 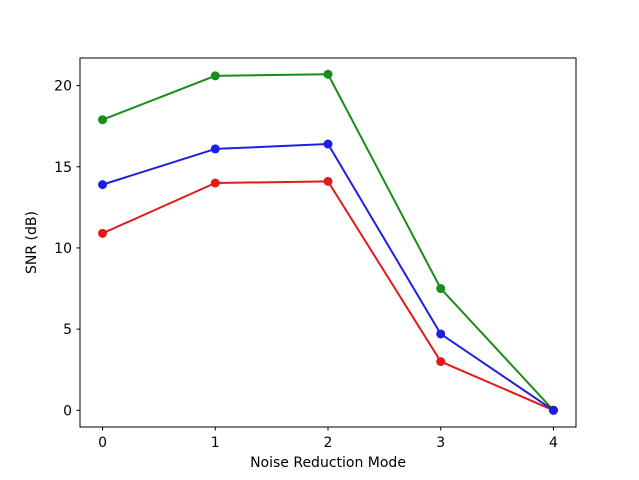 I want to click on y-tick-label: 5, so click(x=67, y=330).